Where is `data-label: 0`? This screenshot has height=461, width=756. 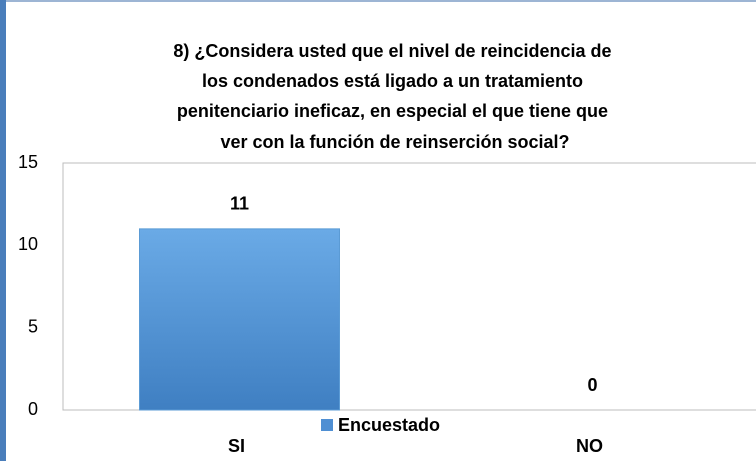
data-label: 0 is located at coordinates (592, 385).